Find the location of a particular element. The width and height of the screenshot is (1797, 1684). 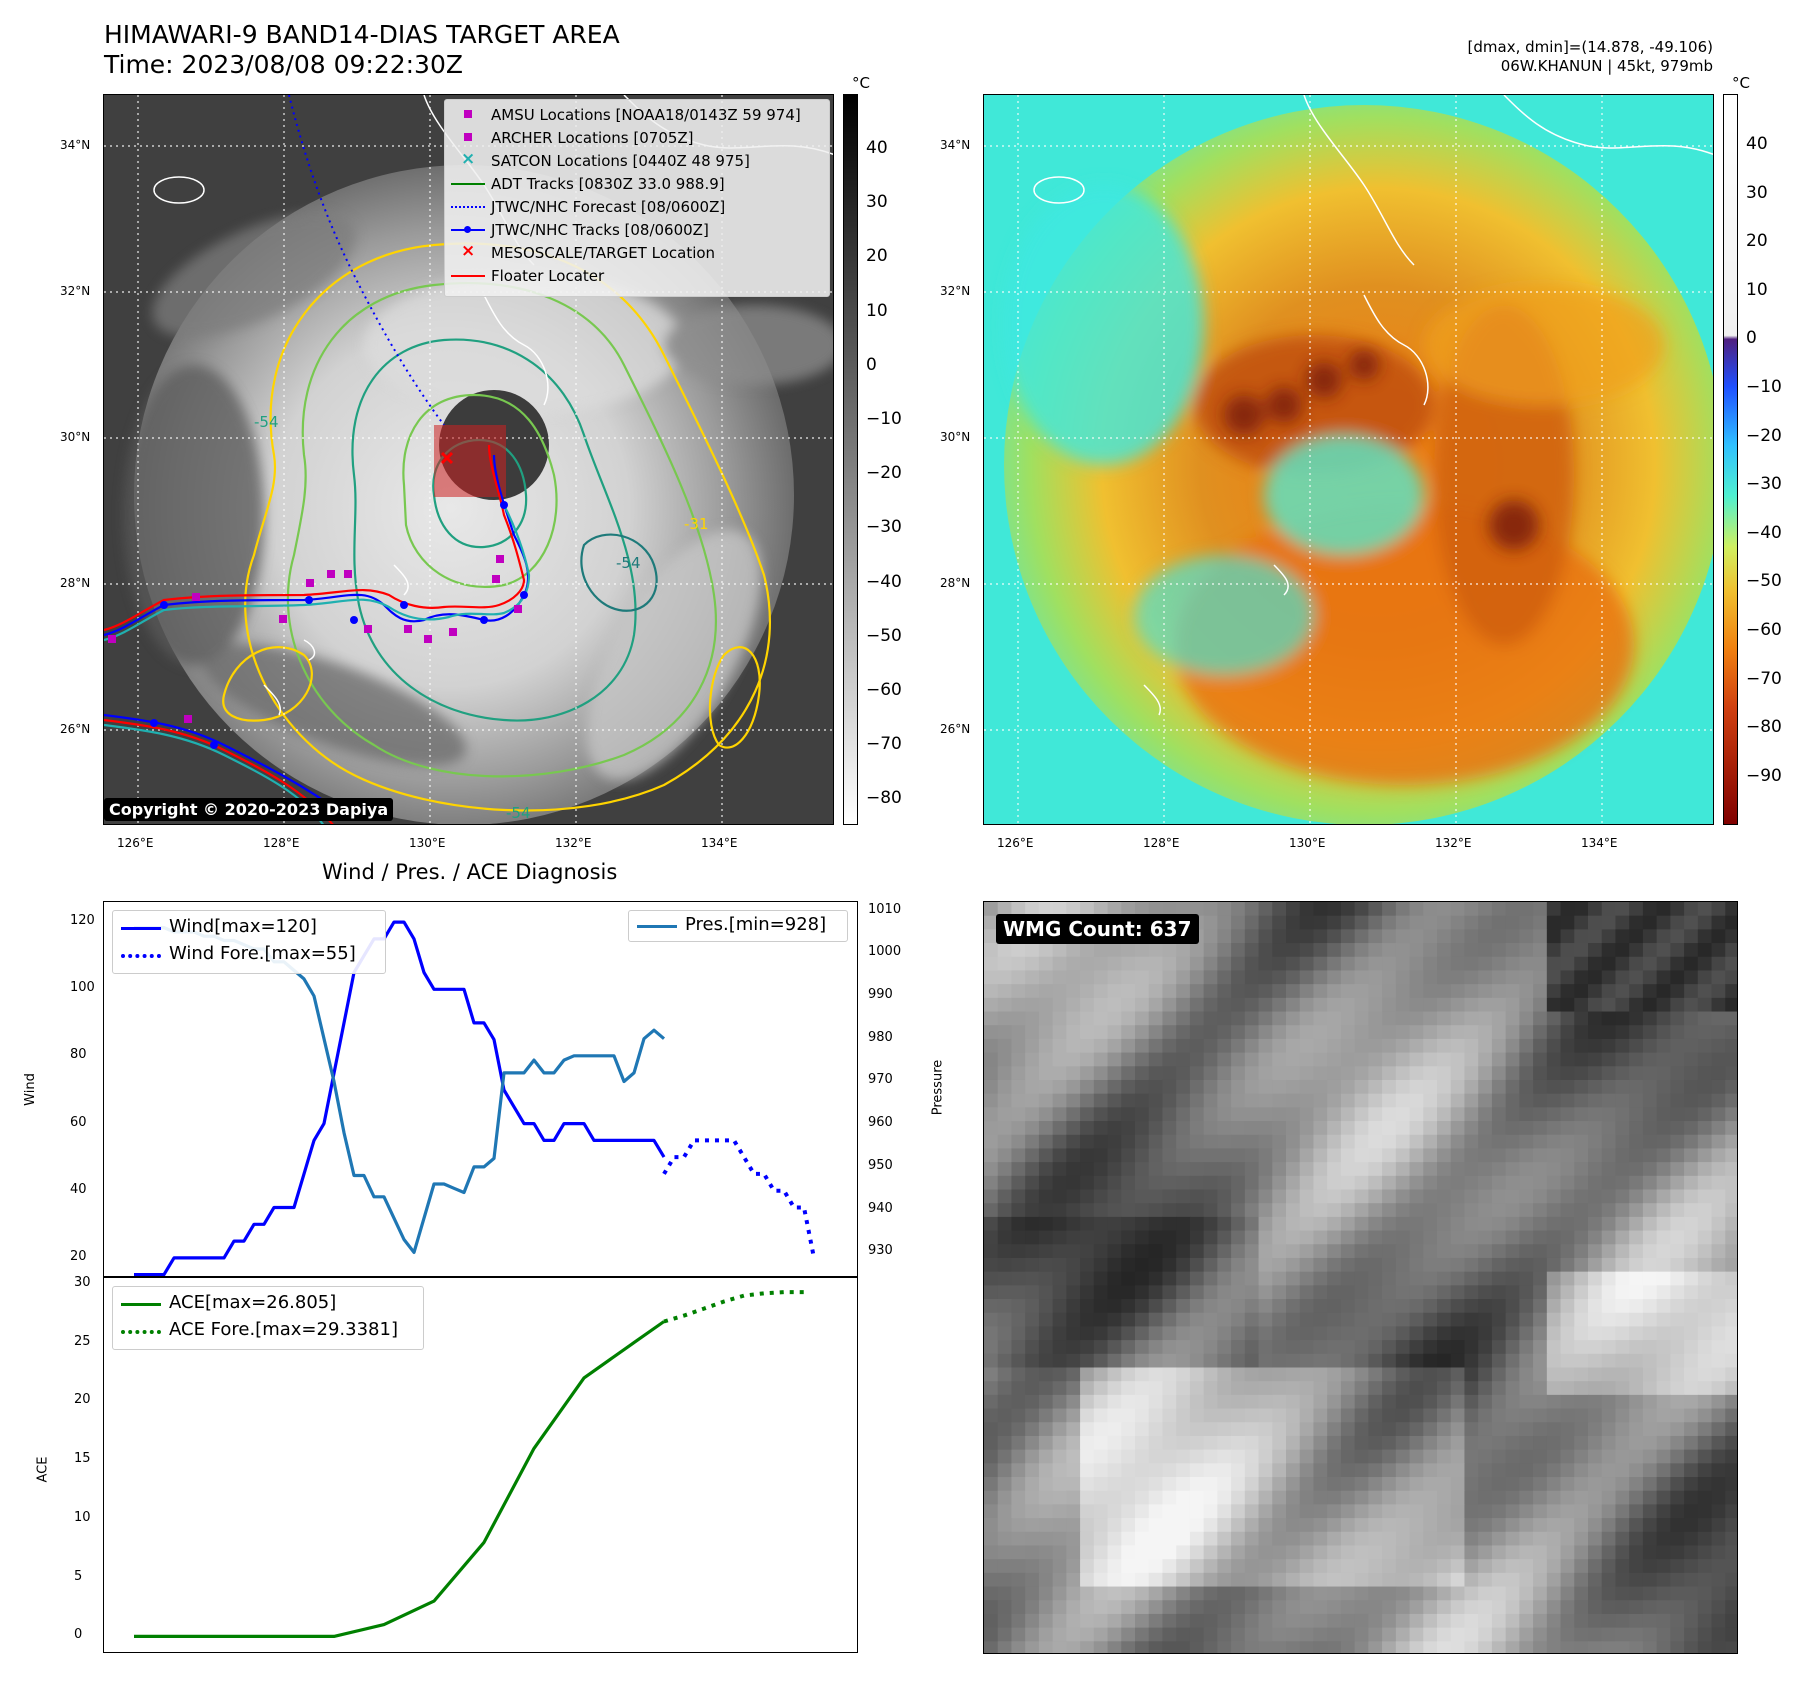

ace-legend: ACE[max=26.805] ACE Fore.[max=29.3381] is located at coordinates (268, 1318).